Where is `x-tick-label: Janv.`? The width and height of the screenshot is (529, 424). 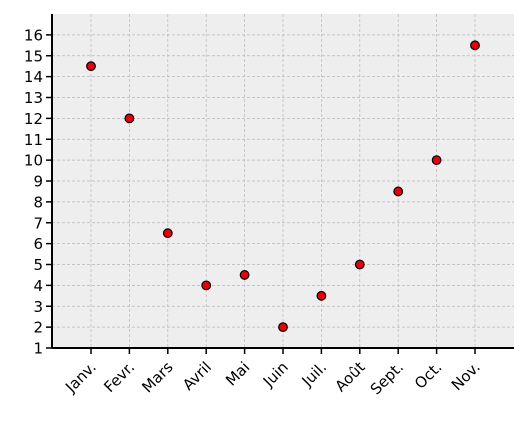
x-tick-label: Janv. is located at coordinates (80, 377).